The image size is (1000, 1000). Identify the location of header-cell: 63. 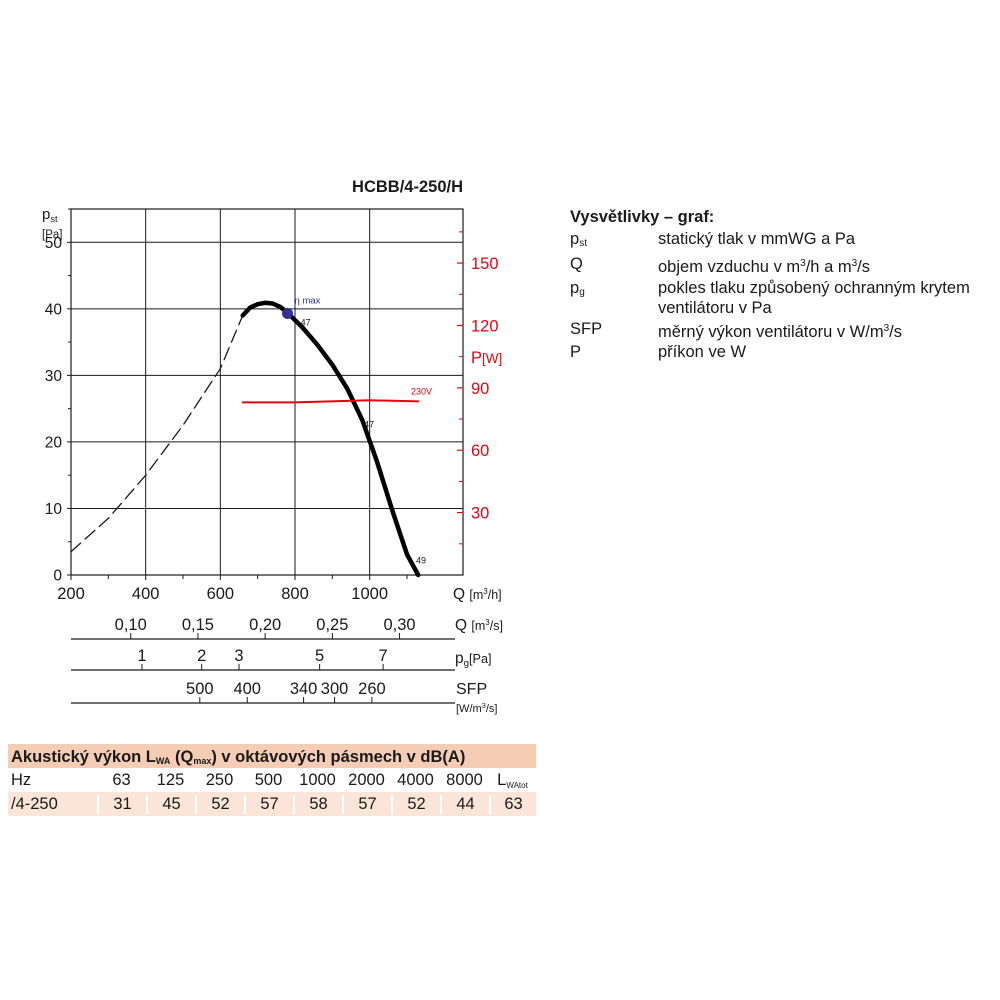
(121, 779).